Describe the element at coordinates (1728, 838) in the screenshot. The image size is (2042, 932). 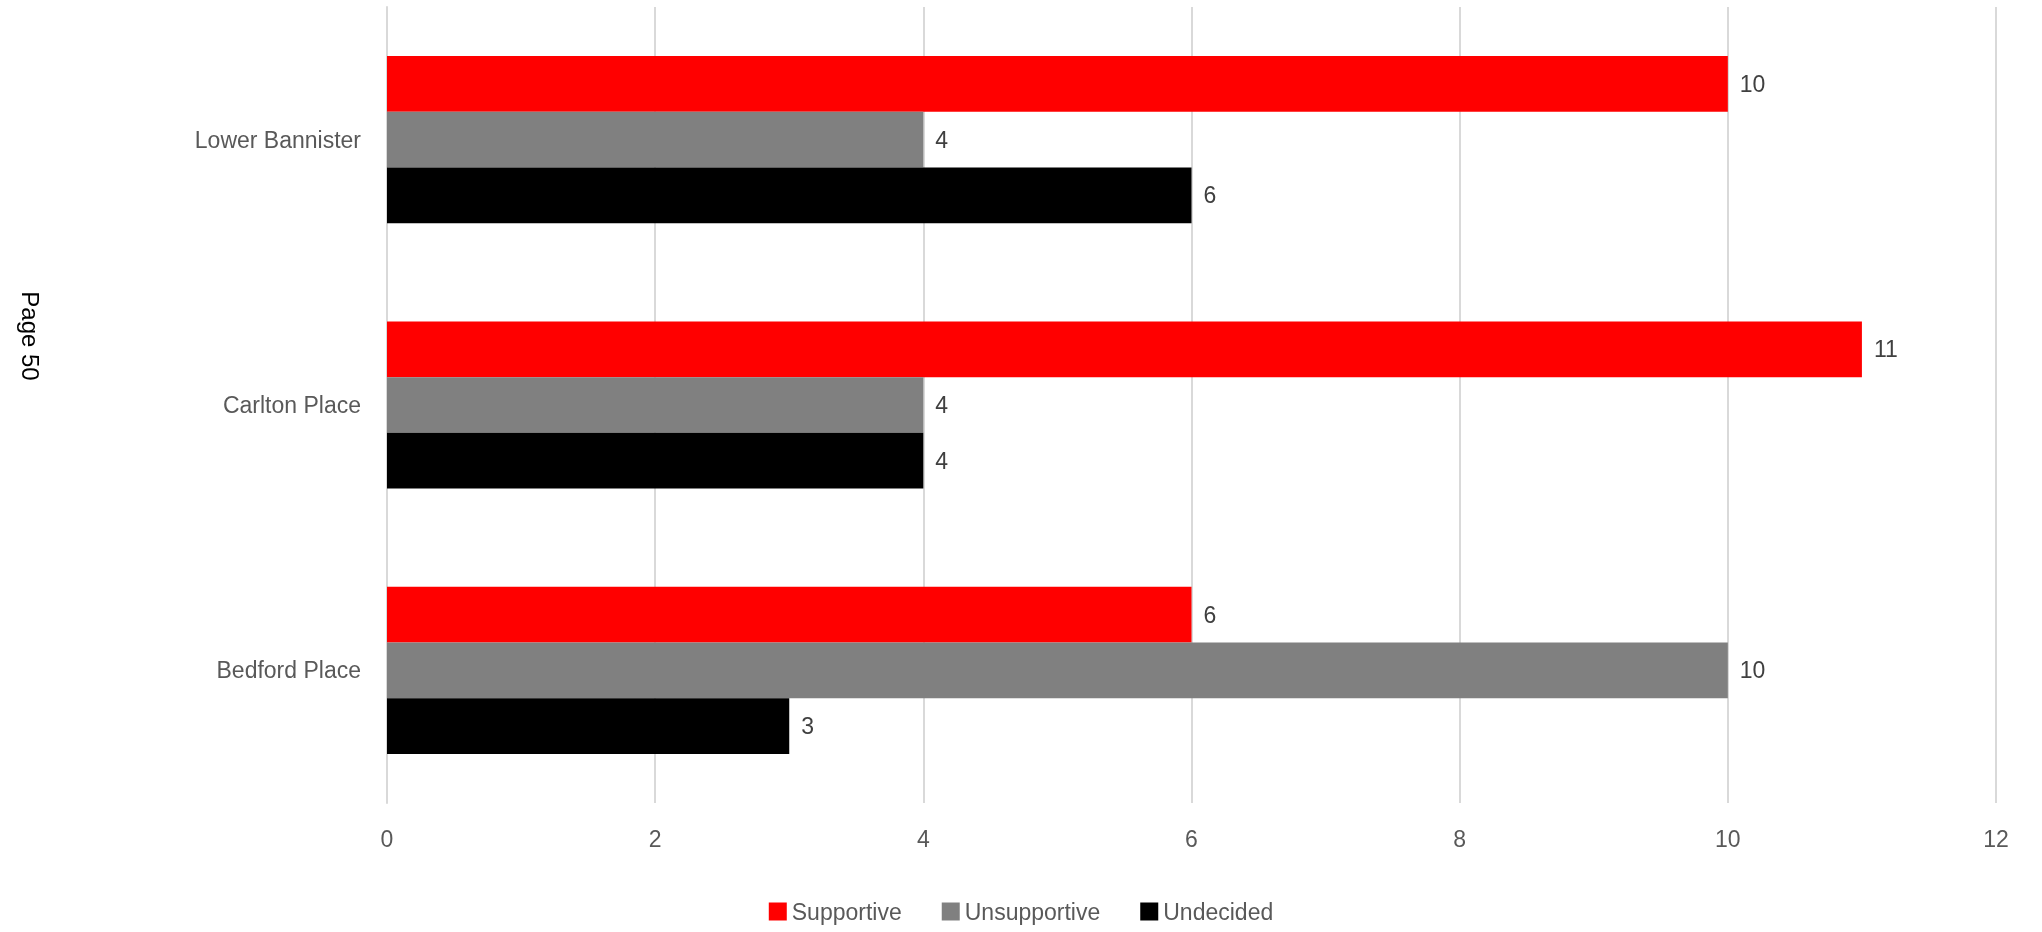
I see `x-tick-label: 10` at that location.